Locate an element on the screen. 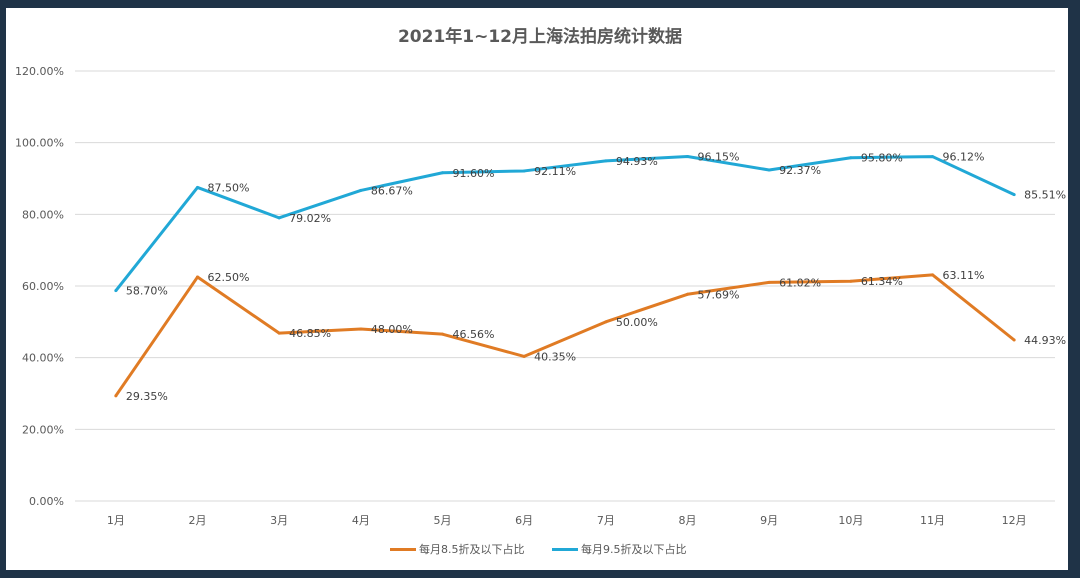 Image resolution: width=1080 pixels, height=578 pixels. x-tick-label: 10月 is located at coordinates (850, 520).